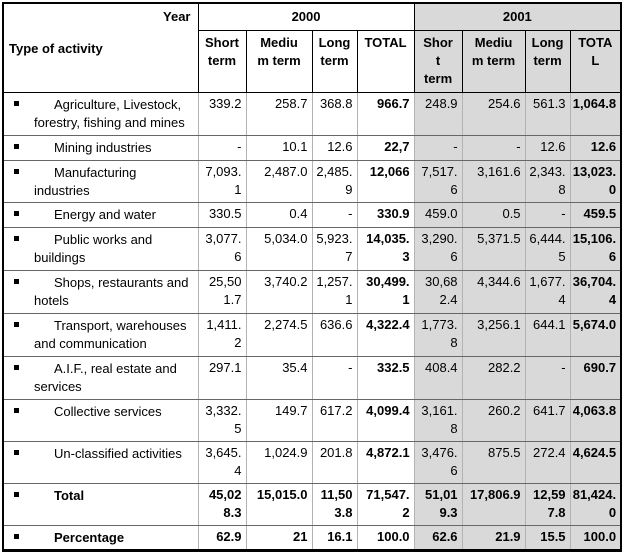  I want to click on value-cell: 11,503.8, so click(334, 504).